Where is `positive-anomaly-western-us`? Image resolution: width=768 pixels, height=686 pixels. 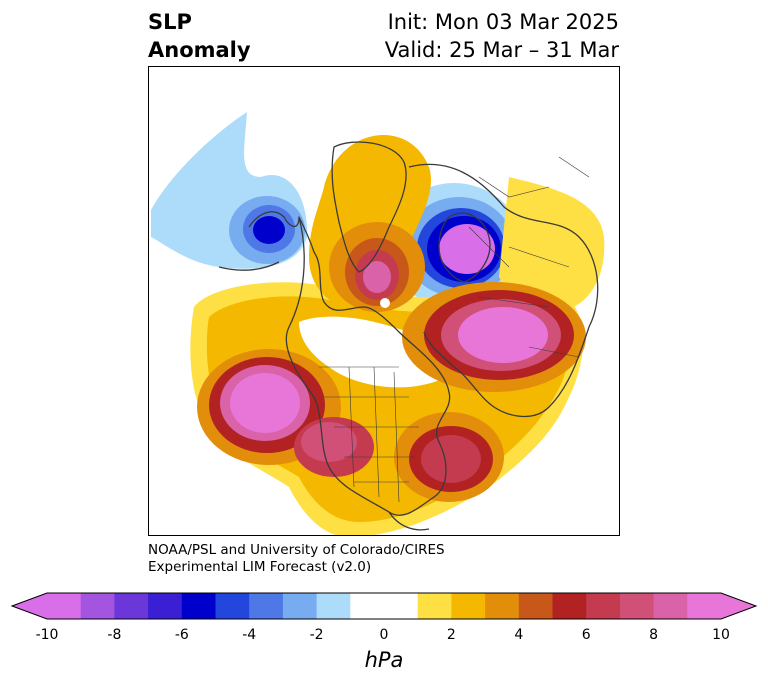 positive-anomaly-western-us is located at coordinates (334, 447).